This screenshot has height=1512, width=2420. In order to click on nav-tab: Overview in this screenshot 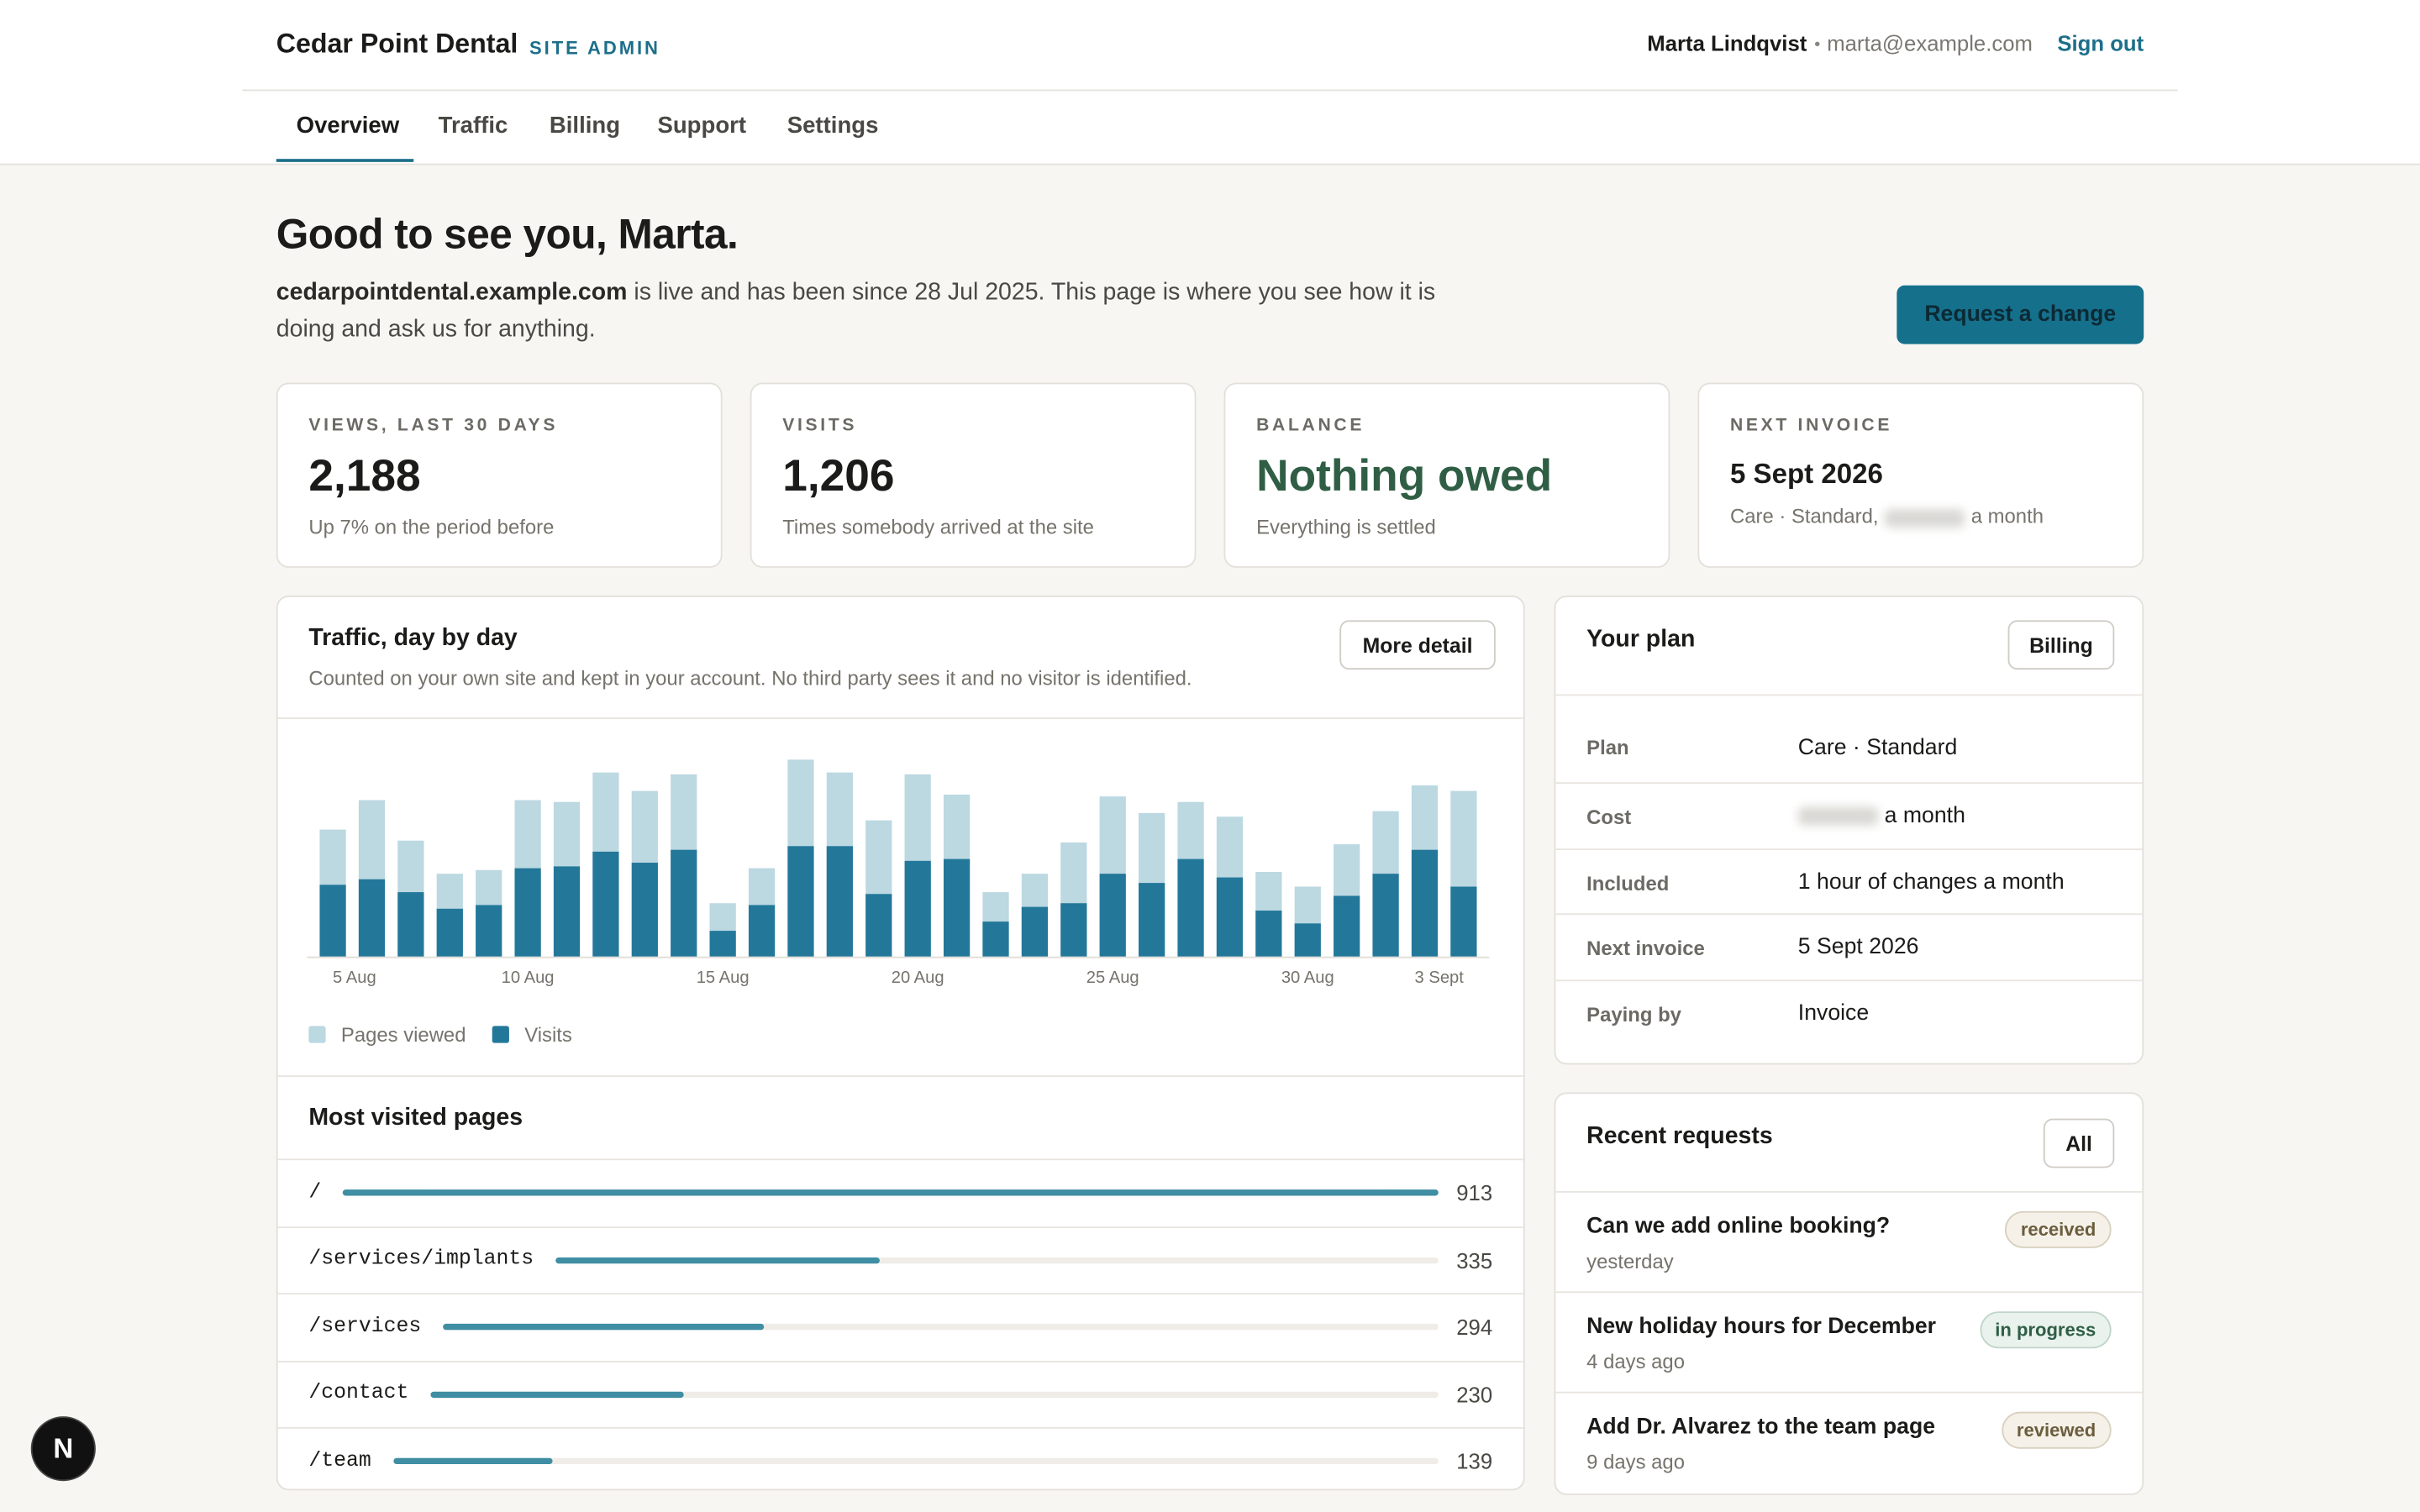, I will do `click(348, 126)`.